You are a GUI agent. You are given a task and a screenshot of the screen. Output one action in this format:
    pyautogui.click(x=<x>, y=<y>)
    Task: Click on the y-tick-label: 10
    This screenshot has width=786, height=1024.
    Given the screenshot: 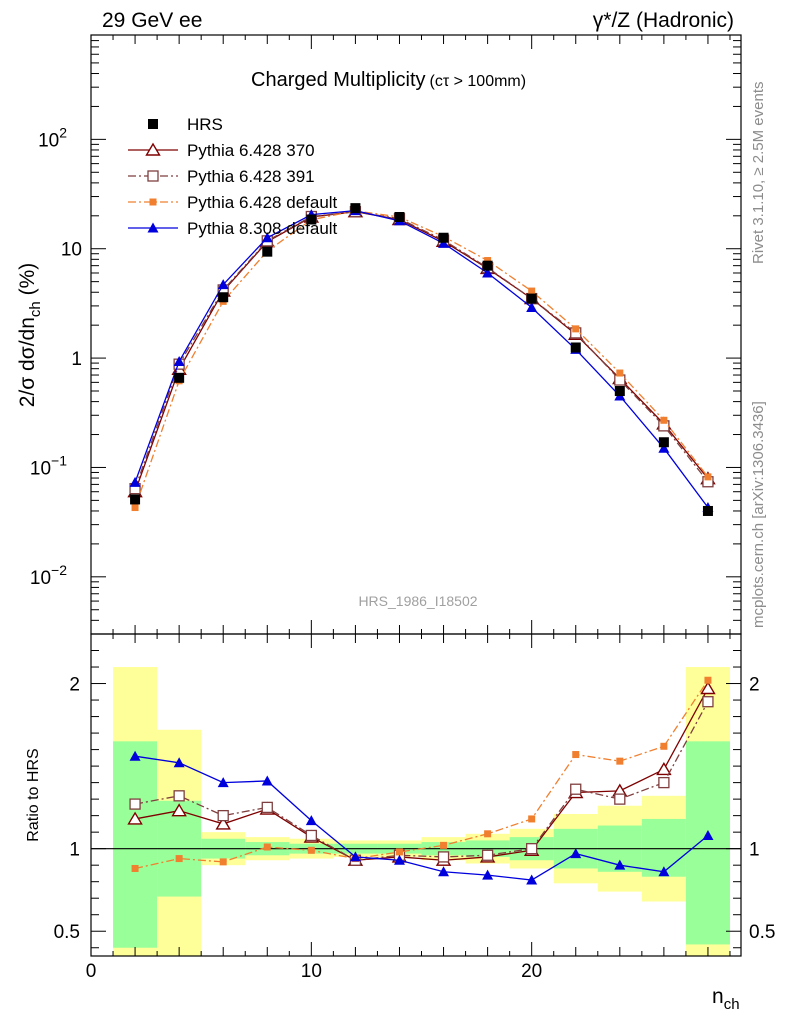 What is the action you would take?
    pyautogui.click(x=71, y=250)
    